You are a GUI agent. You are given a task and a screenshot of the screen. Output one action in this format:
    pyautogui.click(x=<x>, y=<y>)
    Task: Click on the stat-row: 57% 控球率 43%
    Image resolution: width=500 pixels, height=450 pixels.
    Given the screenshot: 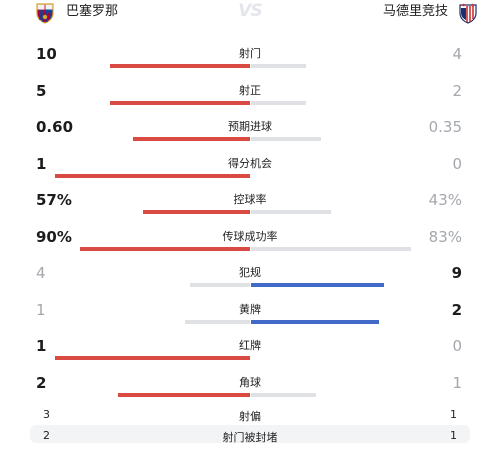 What is the action you would take?
    pyautogui.click(x=250, y=208)
    